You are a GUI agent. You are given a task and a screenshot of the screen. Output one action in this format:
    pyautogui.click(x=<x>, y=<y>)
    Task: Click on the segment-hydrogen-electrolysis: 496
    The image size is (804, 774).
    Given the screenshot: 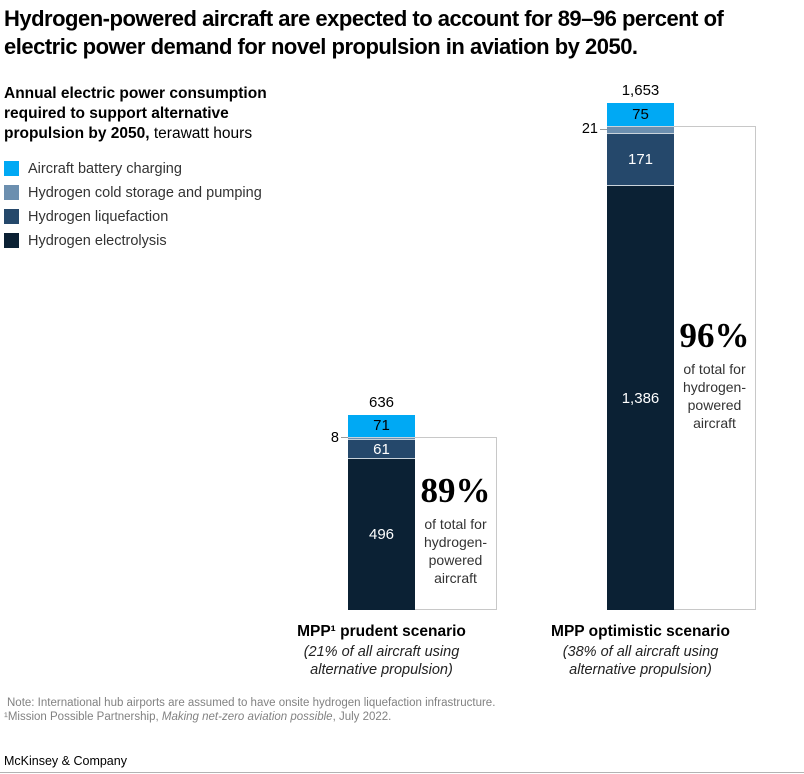 What is the action you would take?
    pyautogui.click(x=381, y=533)
    